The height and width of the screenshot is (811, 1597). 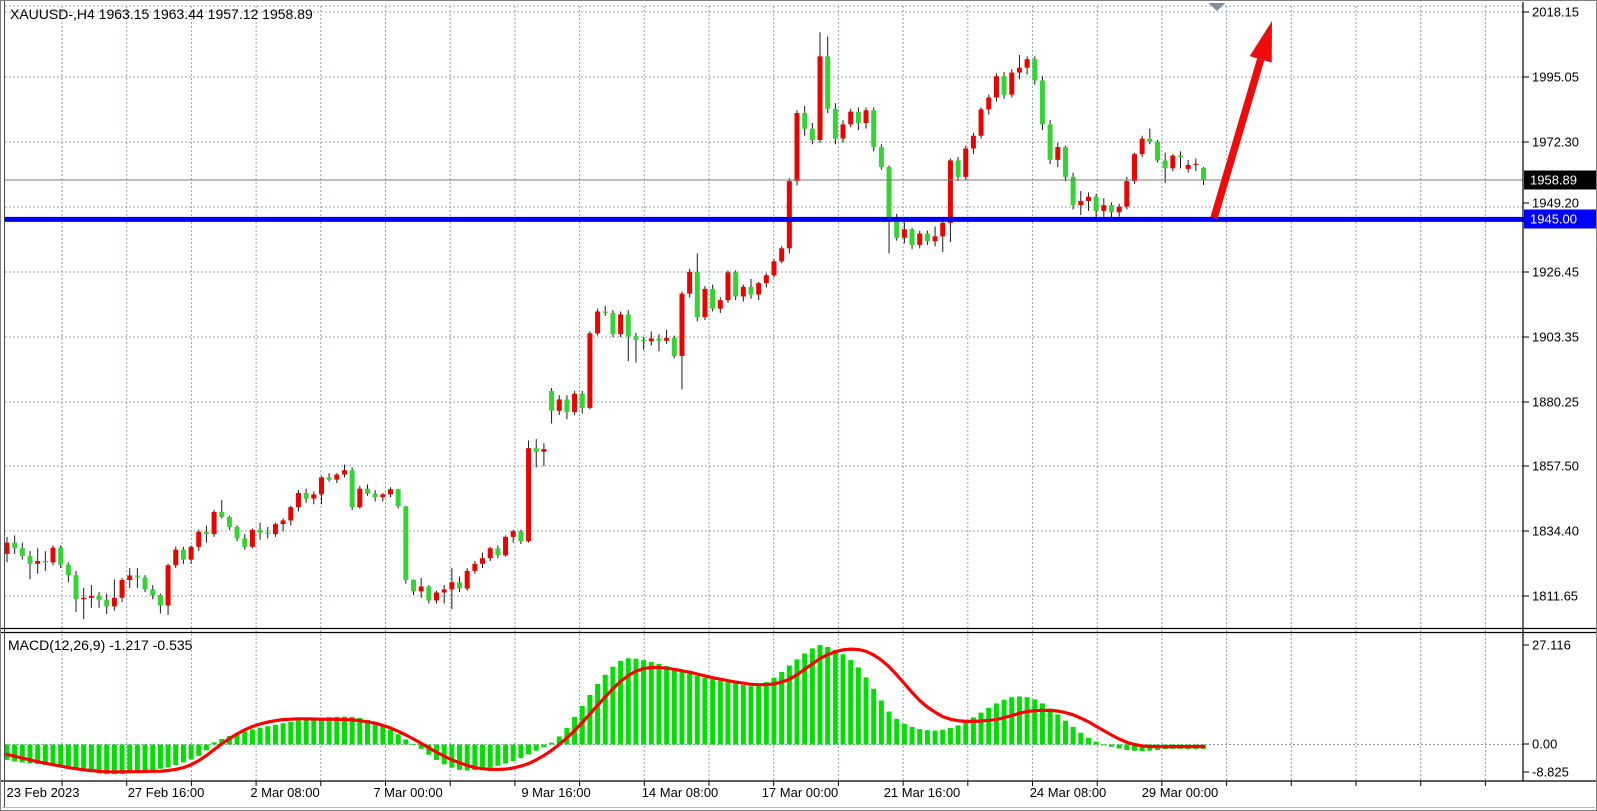 What do you see at coordinates (1555, 402) in the screenshot?
I see `price-axis-label: 1880.25` at bounding box center [1555, 402].